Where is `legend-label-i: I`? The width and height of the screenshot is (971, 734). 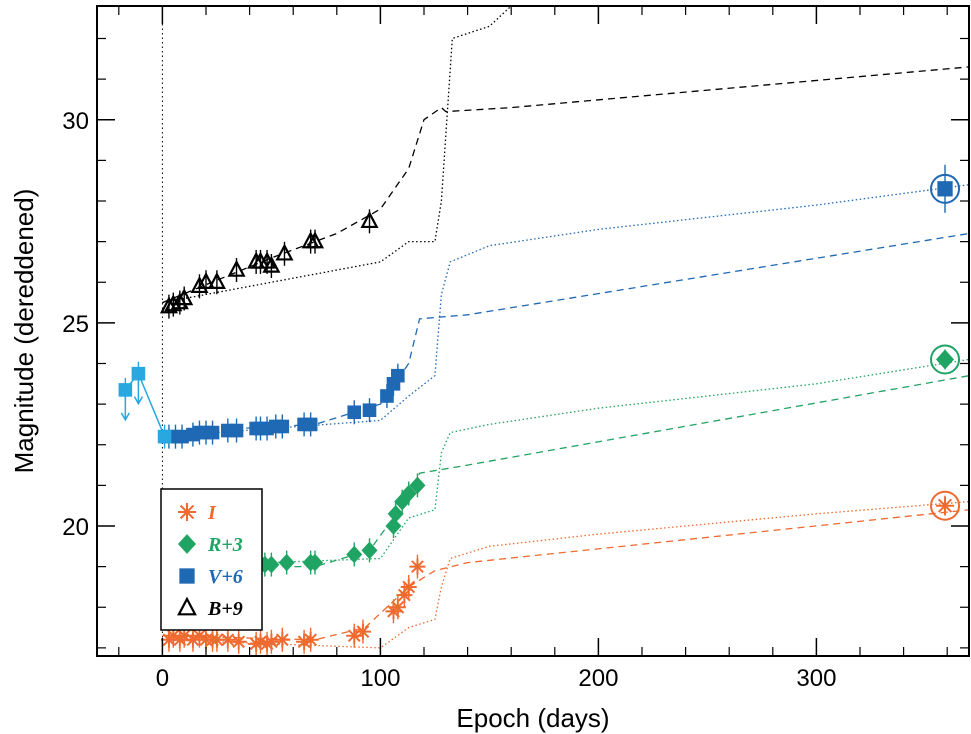
legend-label-i: I is located at coordinates (212, 513).